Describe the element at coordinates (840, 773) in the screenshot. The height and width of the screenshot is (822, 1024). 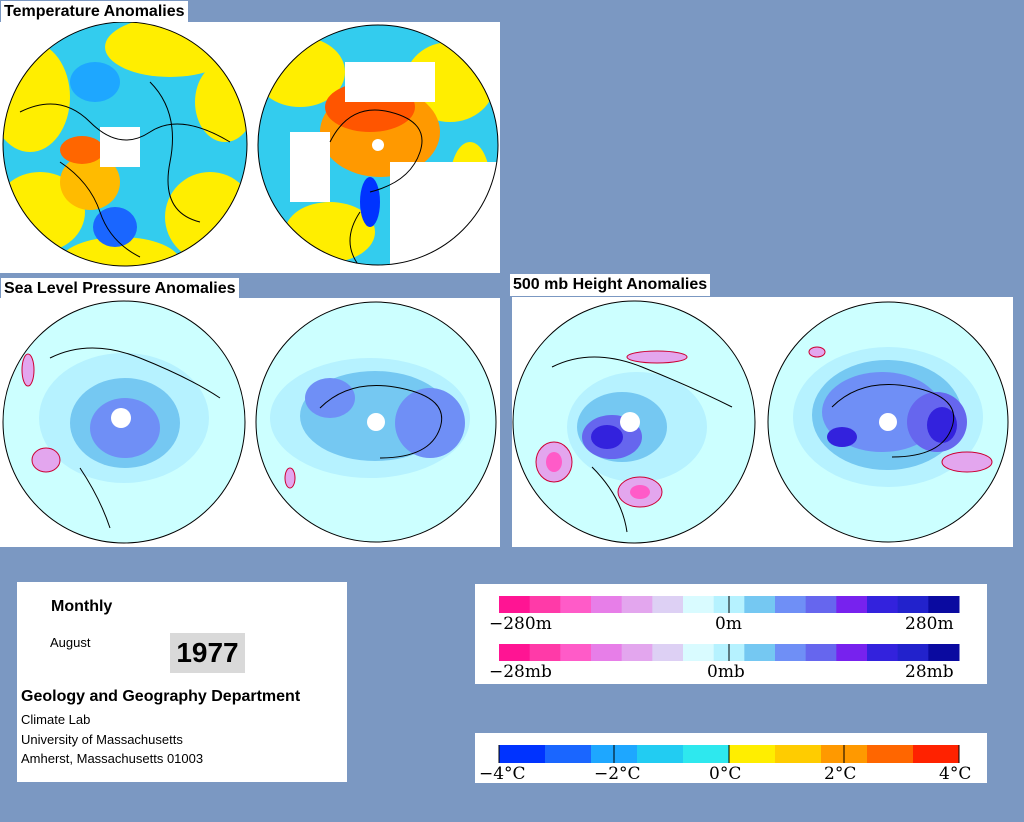
I see `temperature-tick-label: 2°C` at that location.